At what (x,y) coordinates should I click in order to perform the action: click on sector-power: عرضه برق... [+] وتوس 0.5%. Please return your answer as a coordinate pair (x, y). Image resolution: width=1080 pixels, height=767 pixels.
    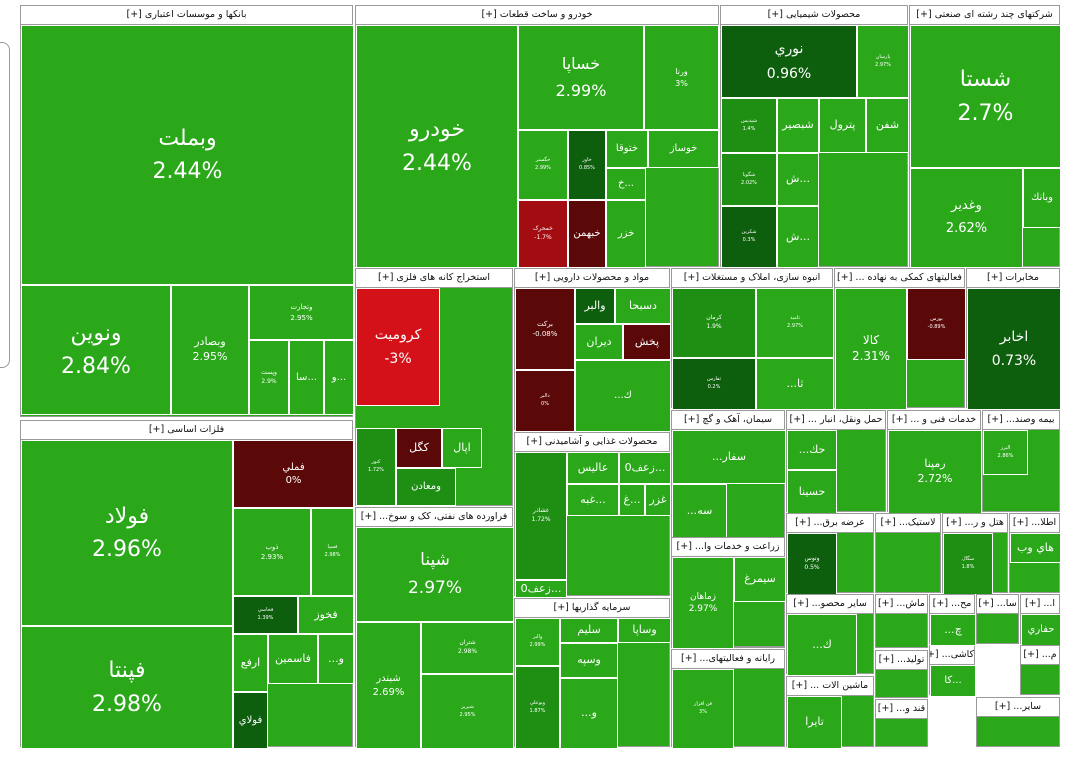
    Looking at the image, I should click on (830, 554).